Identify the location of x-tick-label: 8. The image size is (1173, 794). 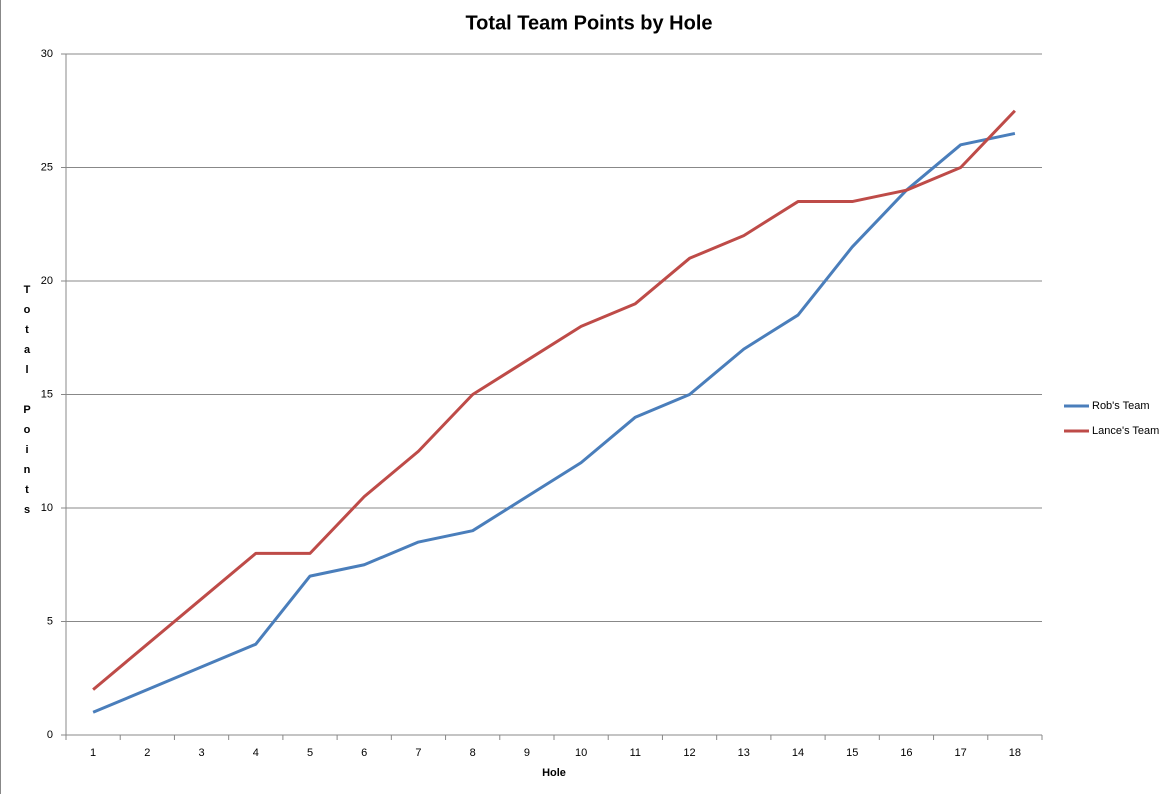
(473, 753).